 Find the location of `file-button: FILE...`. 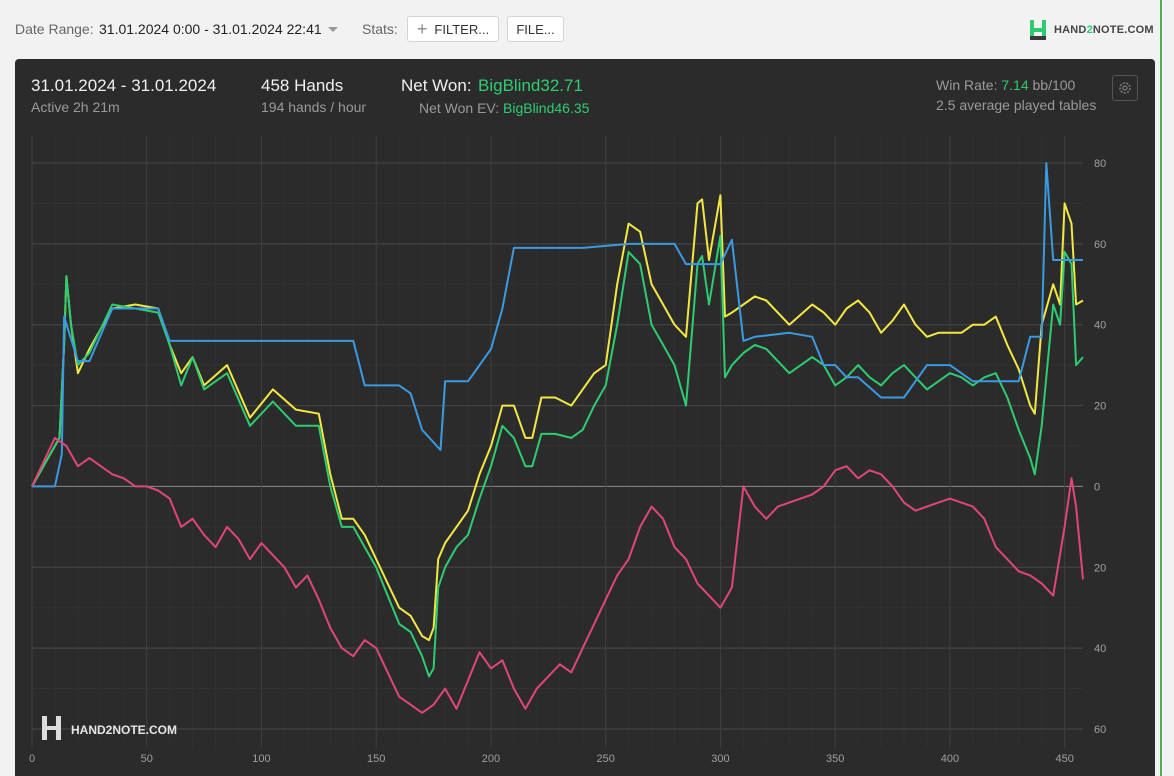

file-button: FILE... is located at coordinates (535, 29).